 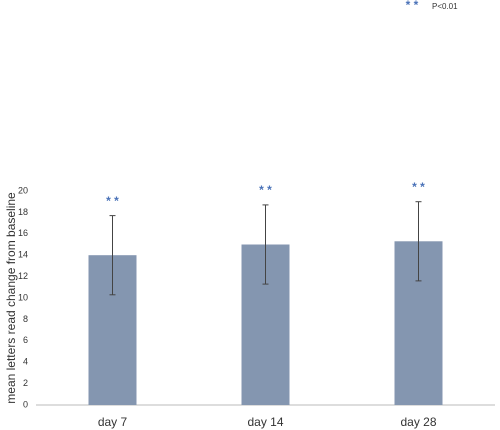 I want to click on y-tick-label: 10, so click(x=23, y=297).